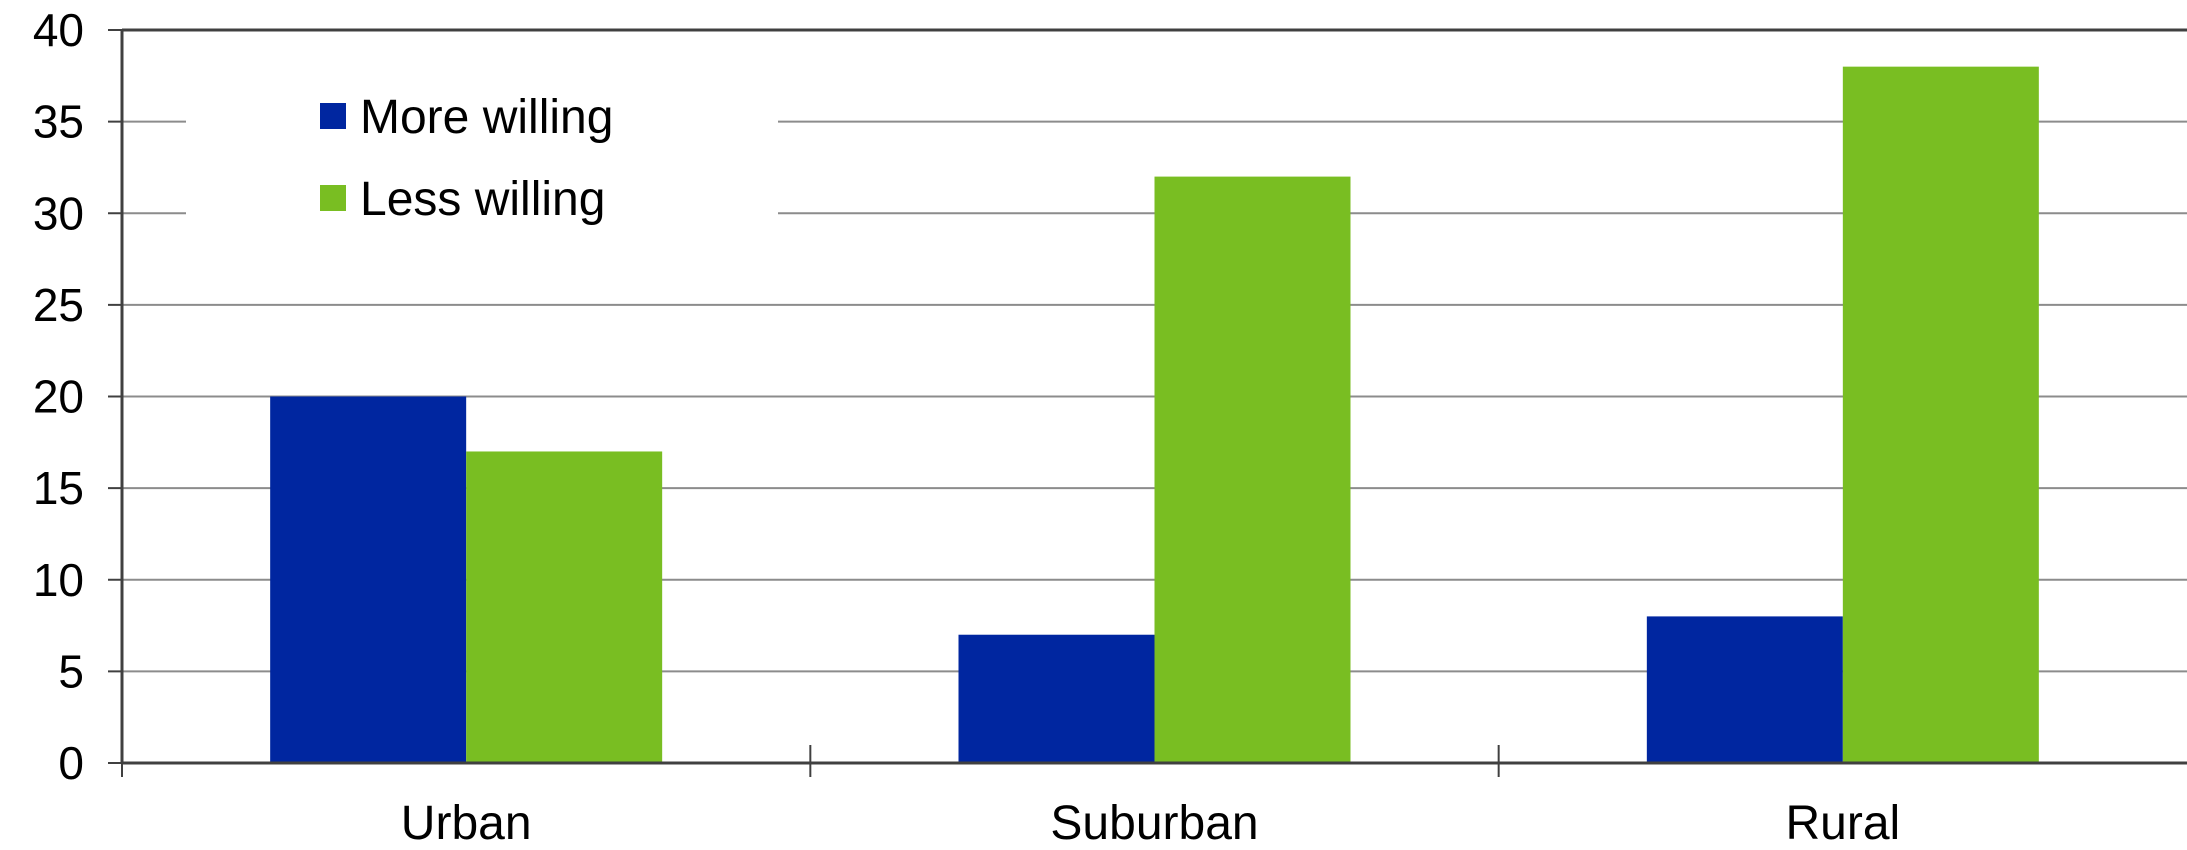 The image size is (2187, 850). What do you see at coordinates (333, 198) in the screenshot?
I see `legend-swatch-less-willing` at bounding box center [333, 198].